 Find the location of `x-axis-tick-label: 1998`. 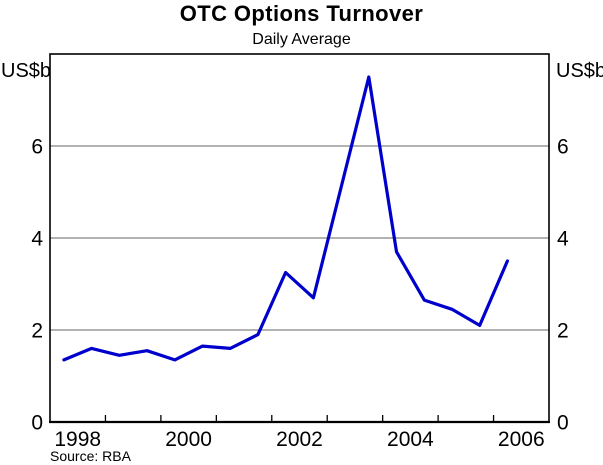

x-axis-tick-label: 1998 is located at coordinates (77, 439).